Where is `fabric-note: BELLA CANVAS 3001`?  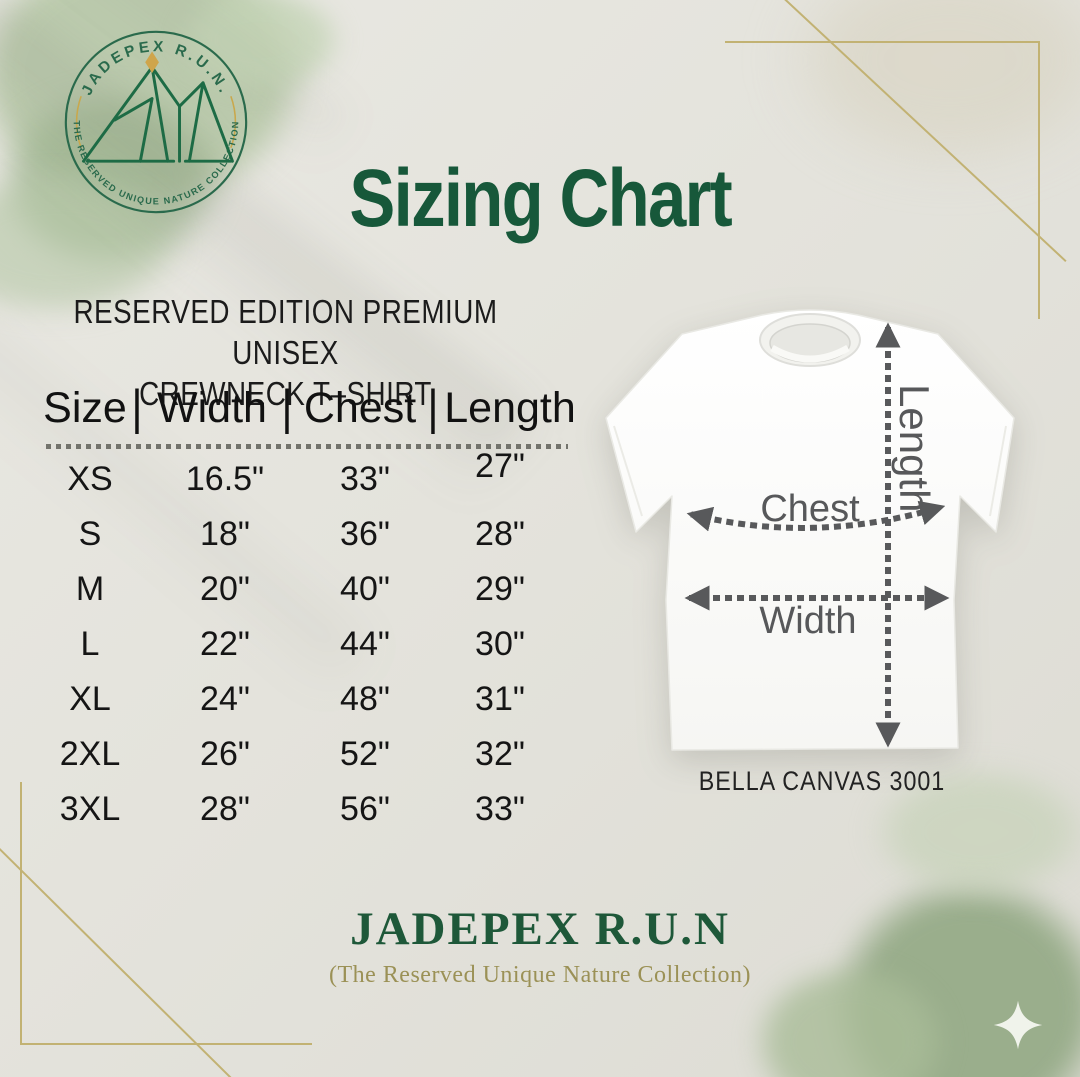 fabric-note: BELLA CANVAS 3001 is located at coordinates (822, 781).